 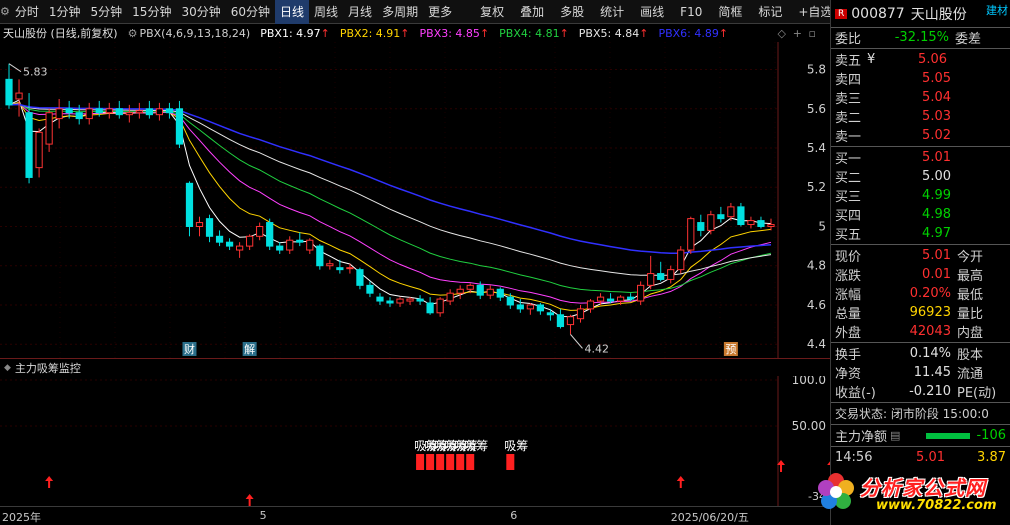 What do you see at coordinates (201, 11) in the screenshot?
I see `period-tab: 30分钟` at bounding box center [201, 11].